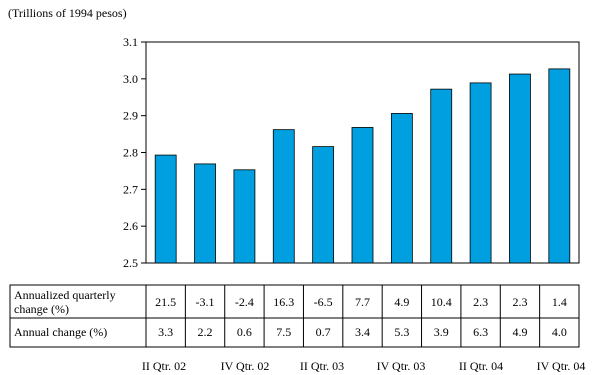  What do you see at coordinates (245, 366) in the screenshot?
I see `x-tick-label: IV Qtr. 02` at bounding box center [245, 366].